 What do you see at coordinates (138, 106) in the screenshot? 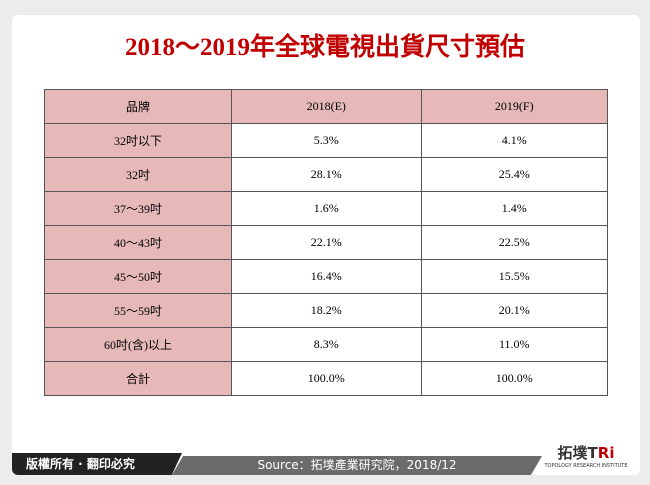
I see `header-cell: 品牌` at bounding box center [138, 106].